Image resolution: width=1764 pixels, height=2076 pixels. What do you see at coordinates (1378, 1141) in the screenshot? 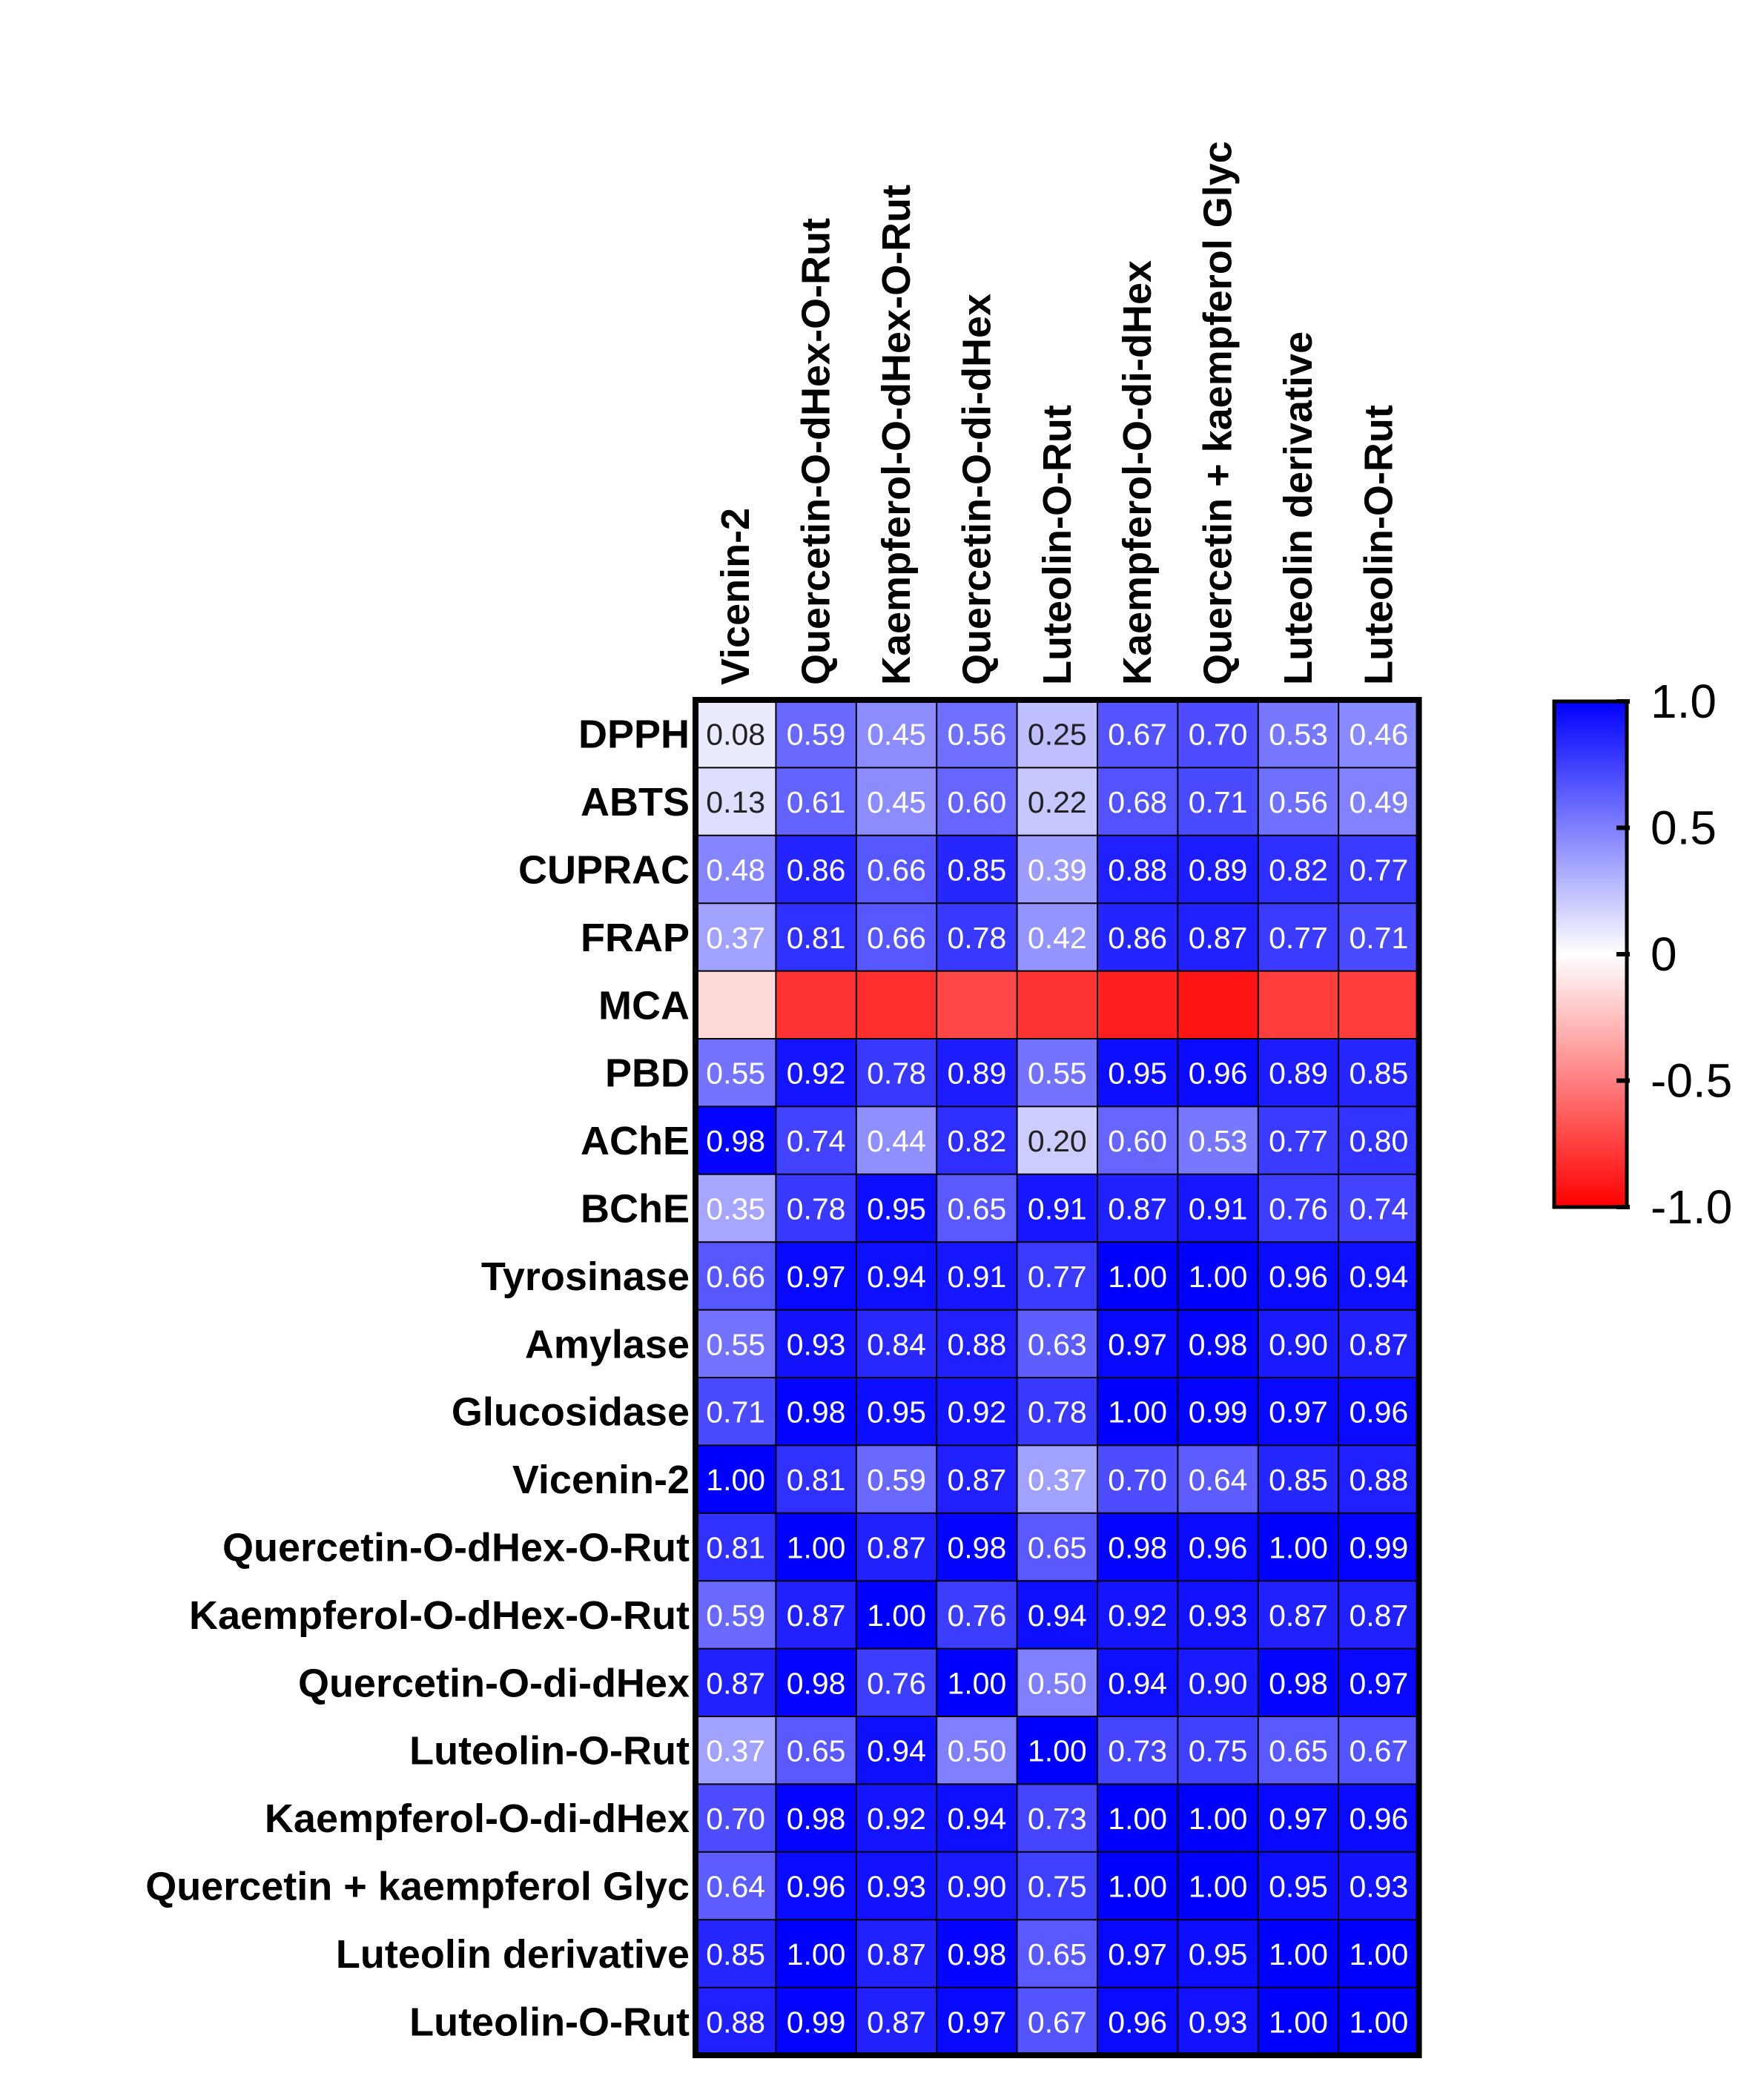
I see `cell-value-label: 0.80` at bounding box center [1378, 1141].